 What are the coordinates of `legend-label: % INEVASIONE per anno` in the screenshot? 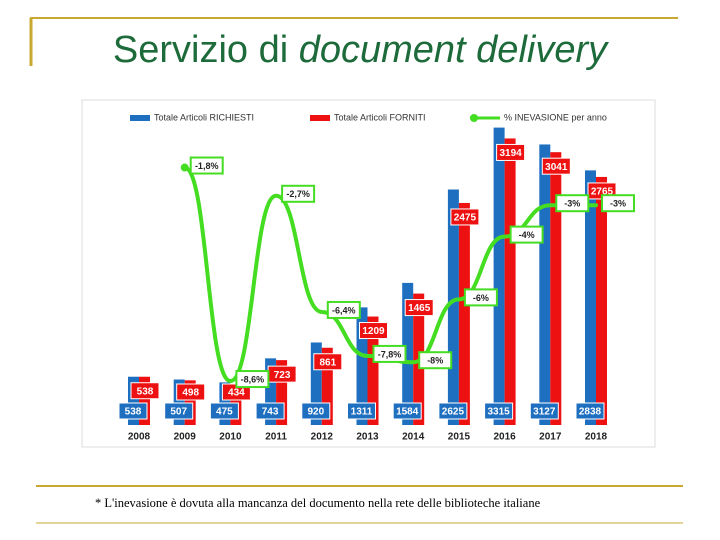 It's located at (555, 117).